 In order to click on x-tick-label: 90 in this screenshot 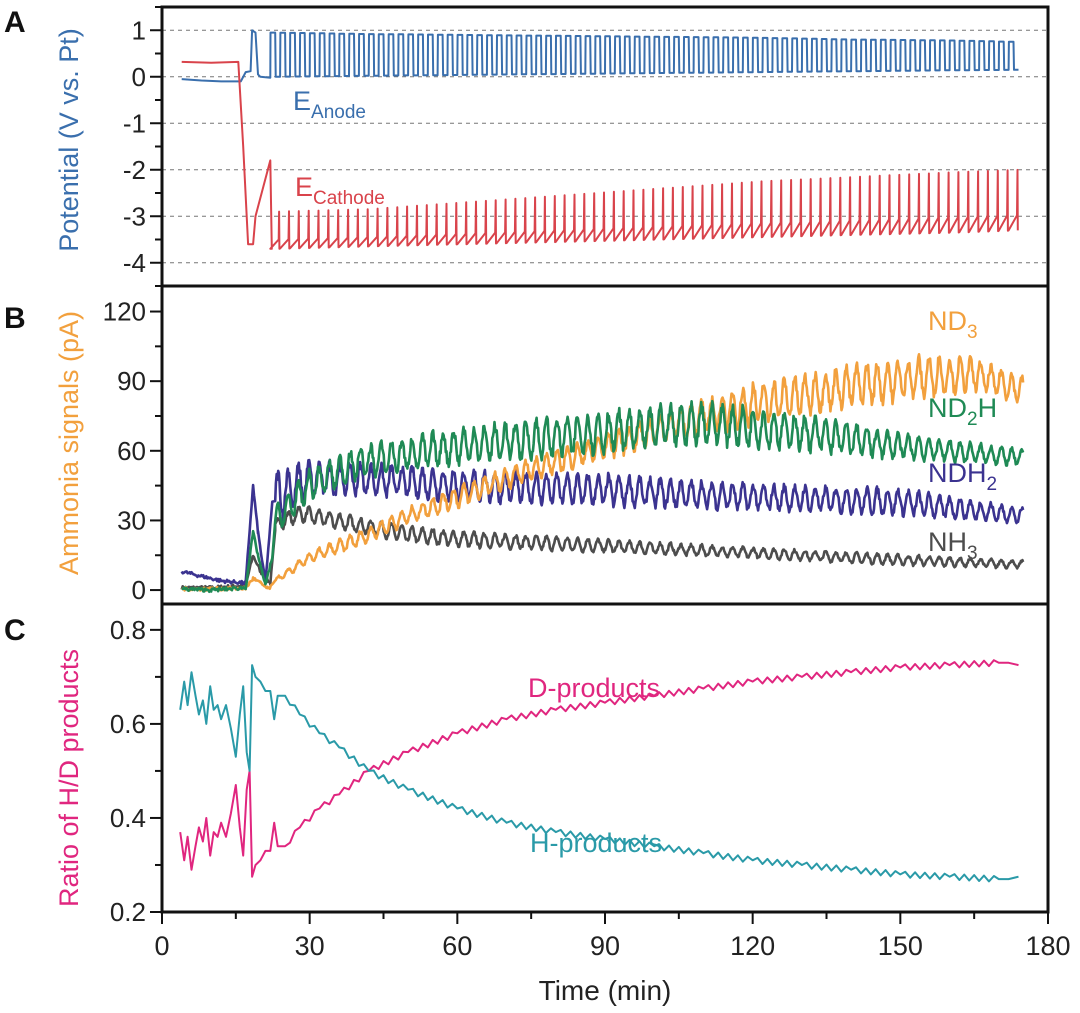, I will do `click(605, 946)`.